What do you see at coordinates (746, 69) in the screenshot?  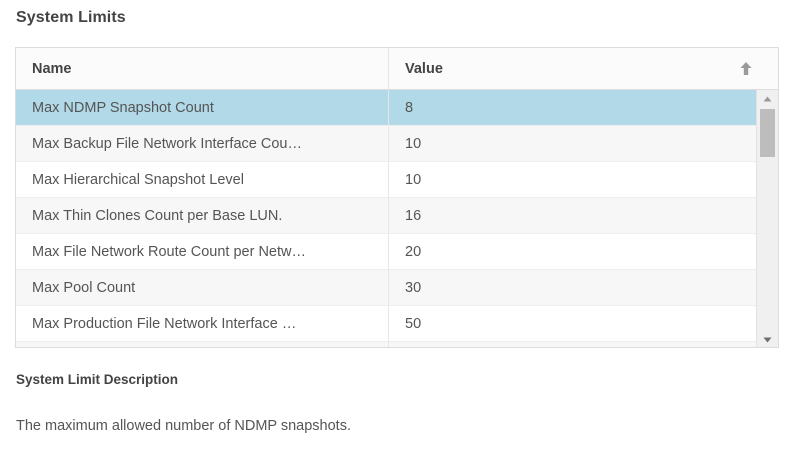 I see `arrow-up-icon` at bounding box center [746, 69].